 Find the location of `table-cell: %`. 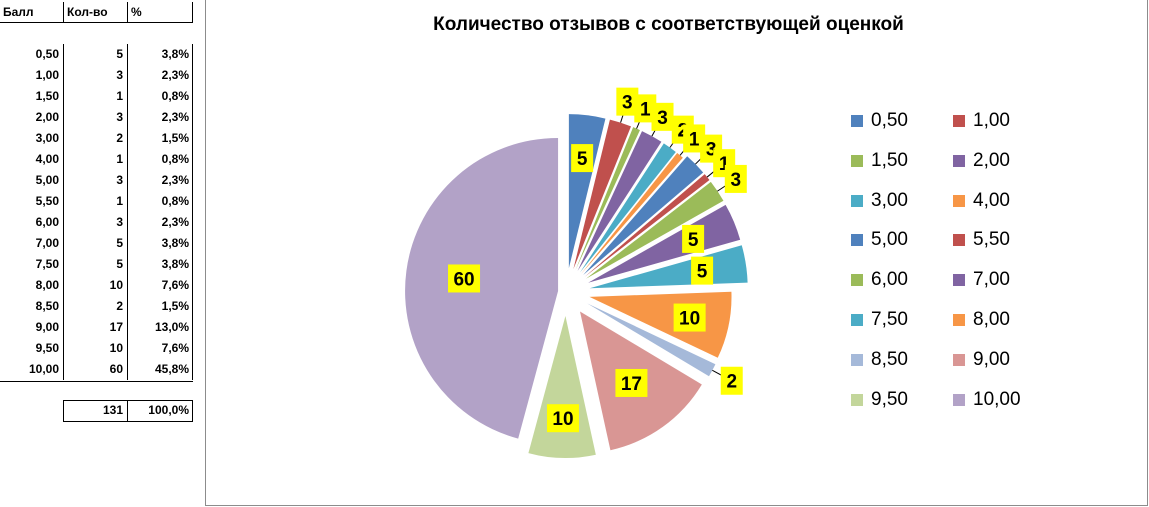

table-cell: % is located at coordinates (136, 12).